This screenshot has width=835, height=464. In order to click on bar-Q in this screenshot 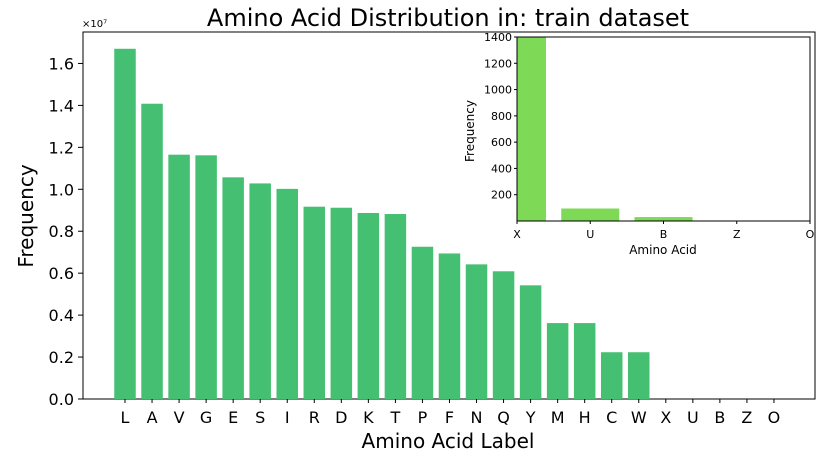, I will do `click(503, 335)`.